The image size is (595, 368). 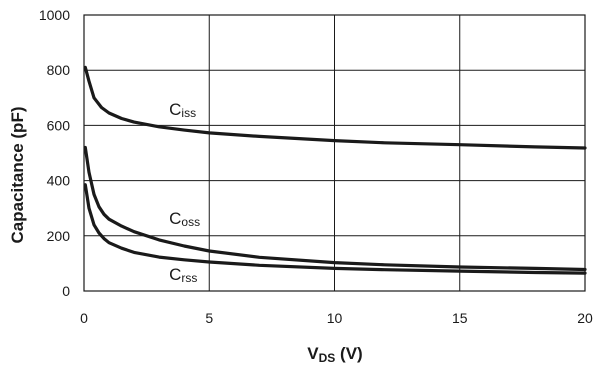 I want to click on x-axis-label-subscript: DS, so click(x=327, y=358).